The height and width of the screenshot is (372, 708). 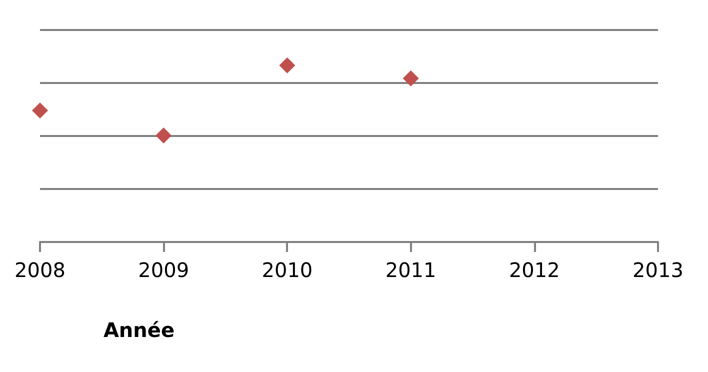 I want to click on x-tick-label: 2009, so click(x=164, y=270).